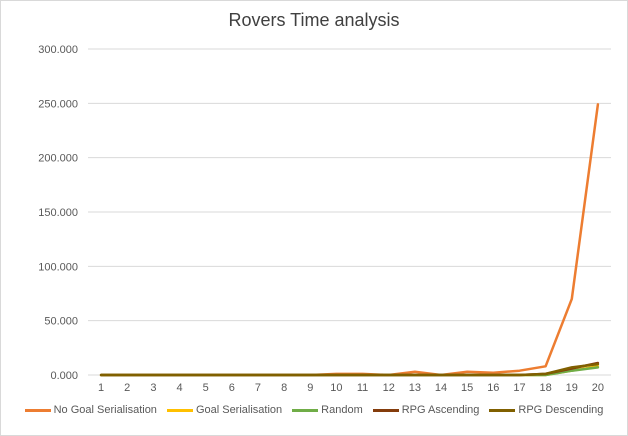 The height and width of the screenshot is (436, 628). What do you see at coordinates (314, 20) in the screenshot?
I see `chart-title: Rovers Time analysis` at bounding box center [314, 20].